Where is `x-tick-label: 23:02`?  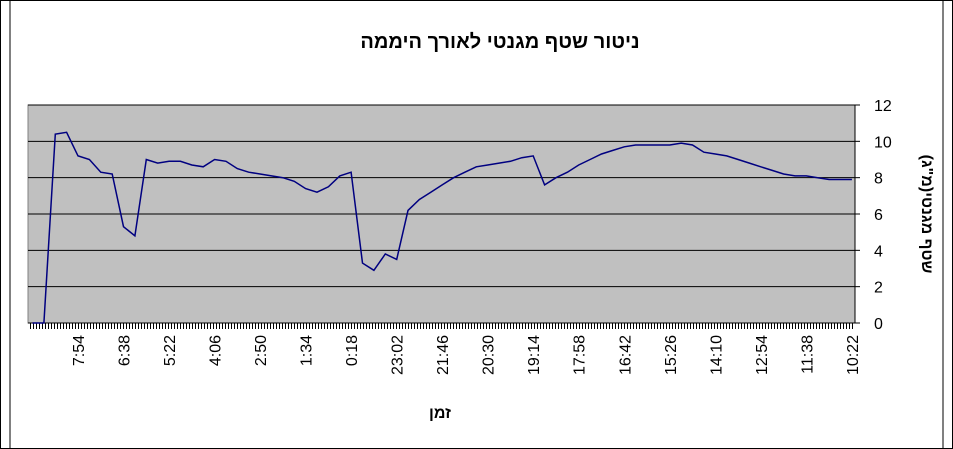
x-tick-label: 23:02 is located at coordinates (398, 355).